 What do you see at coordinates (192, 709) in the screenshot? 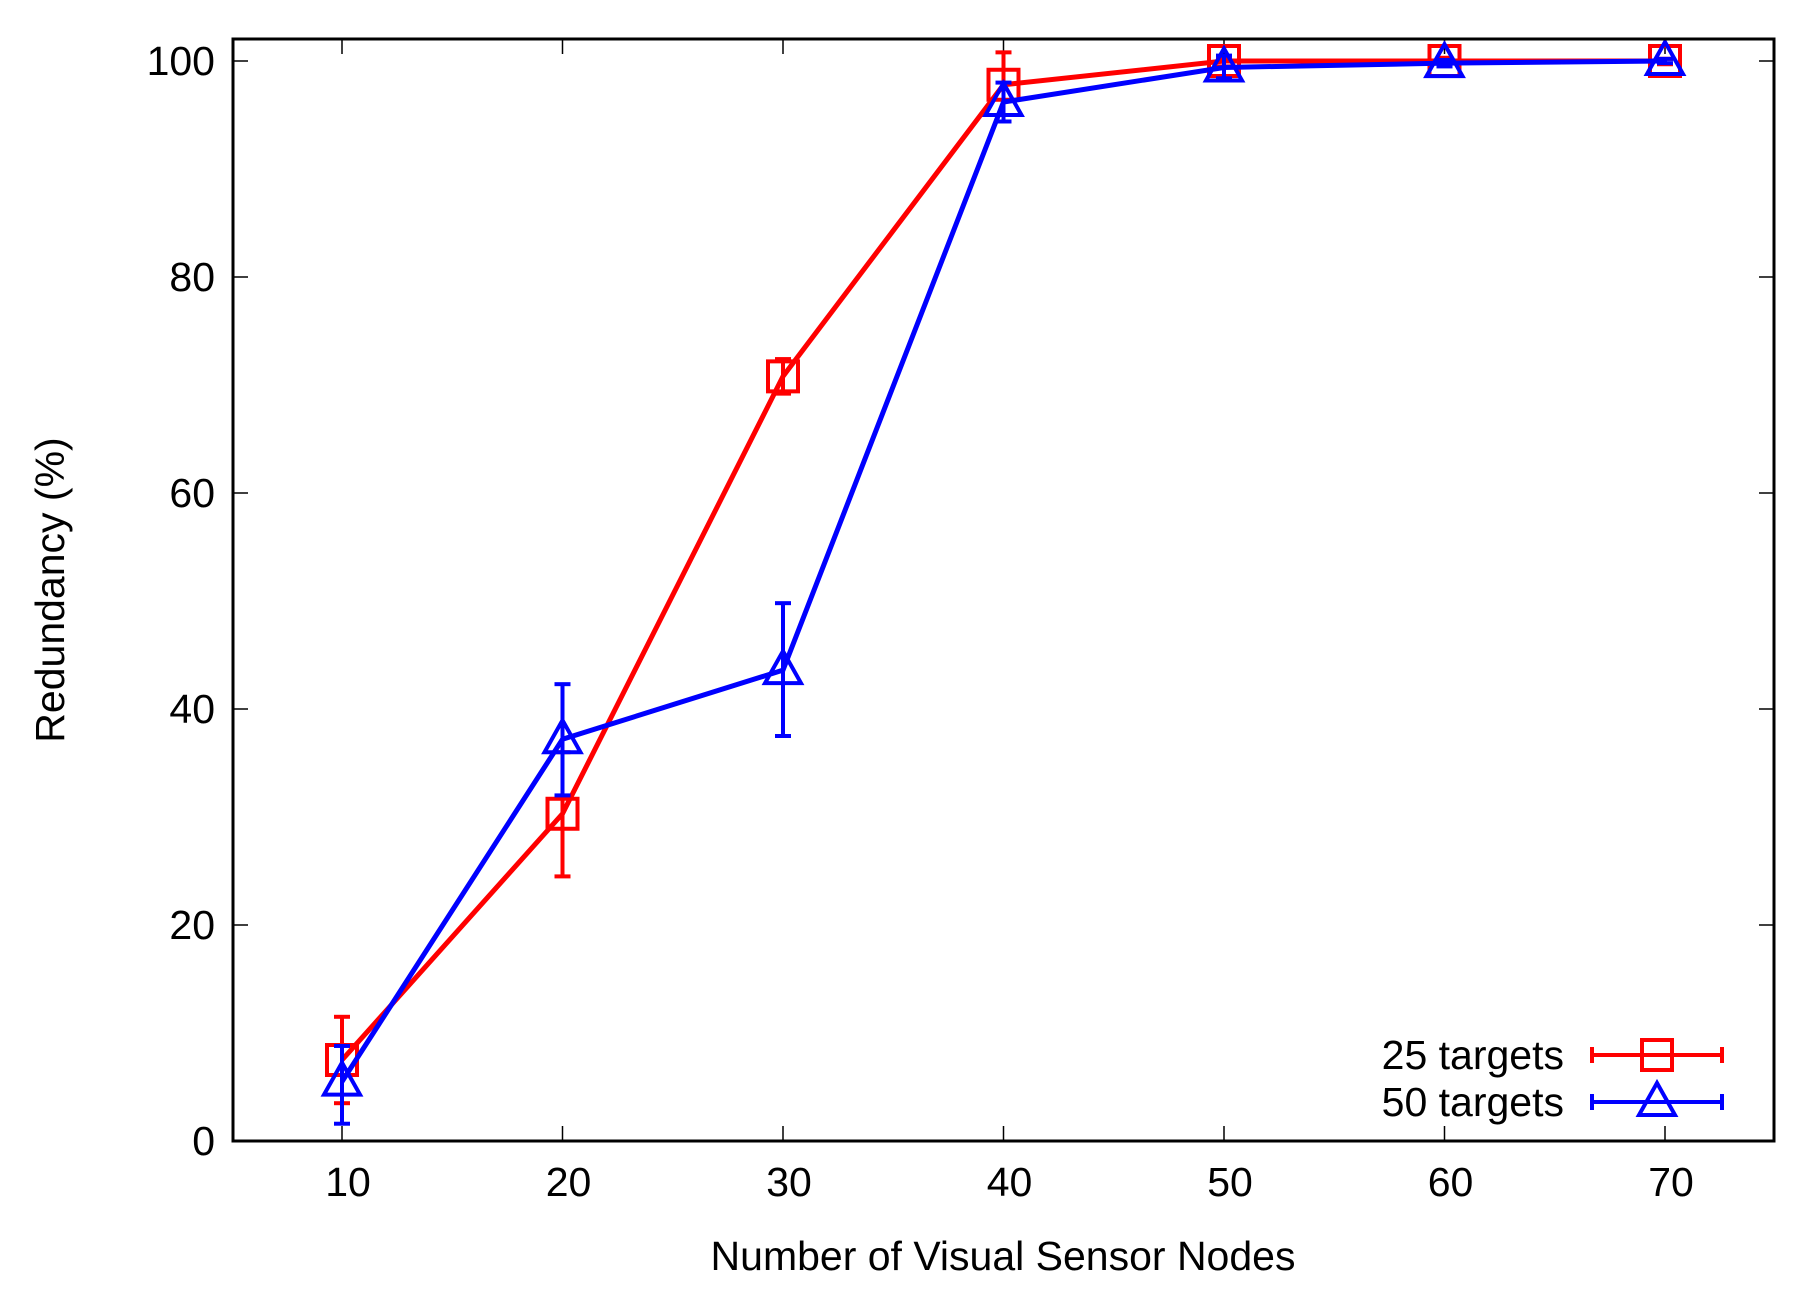
I see `y-tick-label: 40` at bounding box center [192, 709].